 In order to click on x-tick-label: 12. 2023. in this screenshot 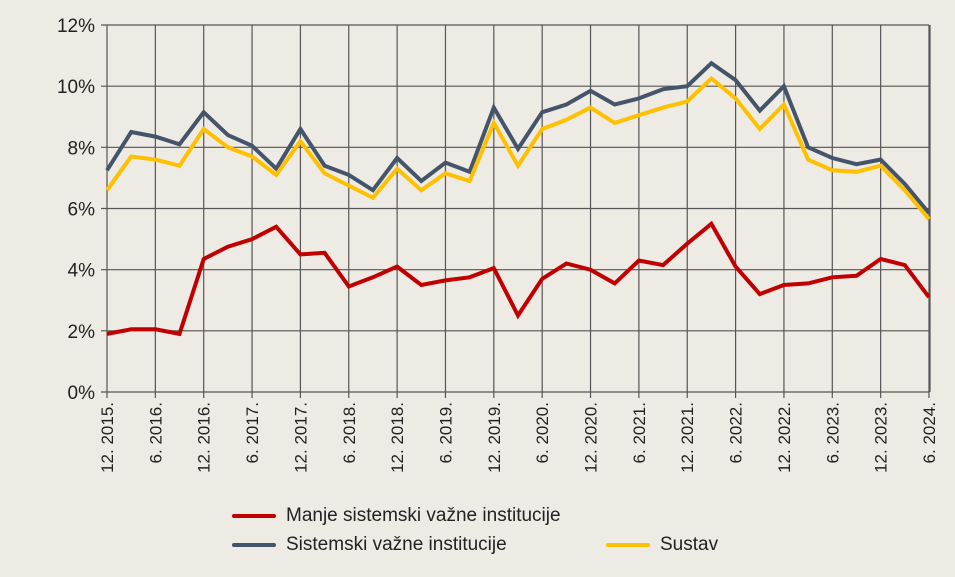, I will do `click(881, 437)`.